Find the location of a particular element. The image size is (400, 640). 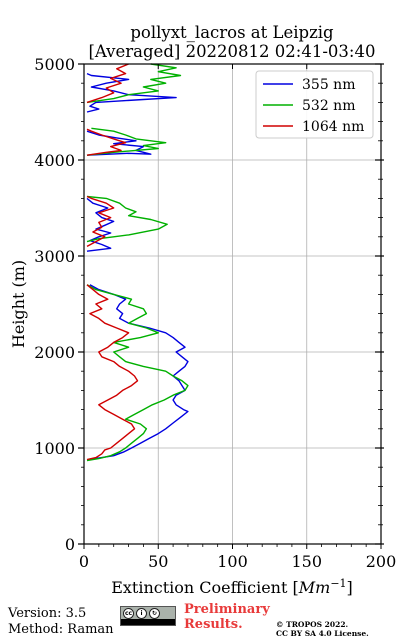

x-axis-label: Extinction Coefficient [Mm−1] is located at coordinates (232, 587).